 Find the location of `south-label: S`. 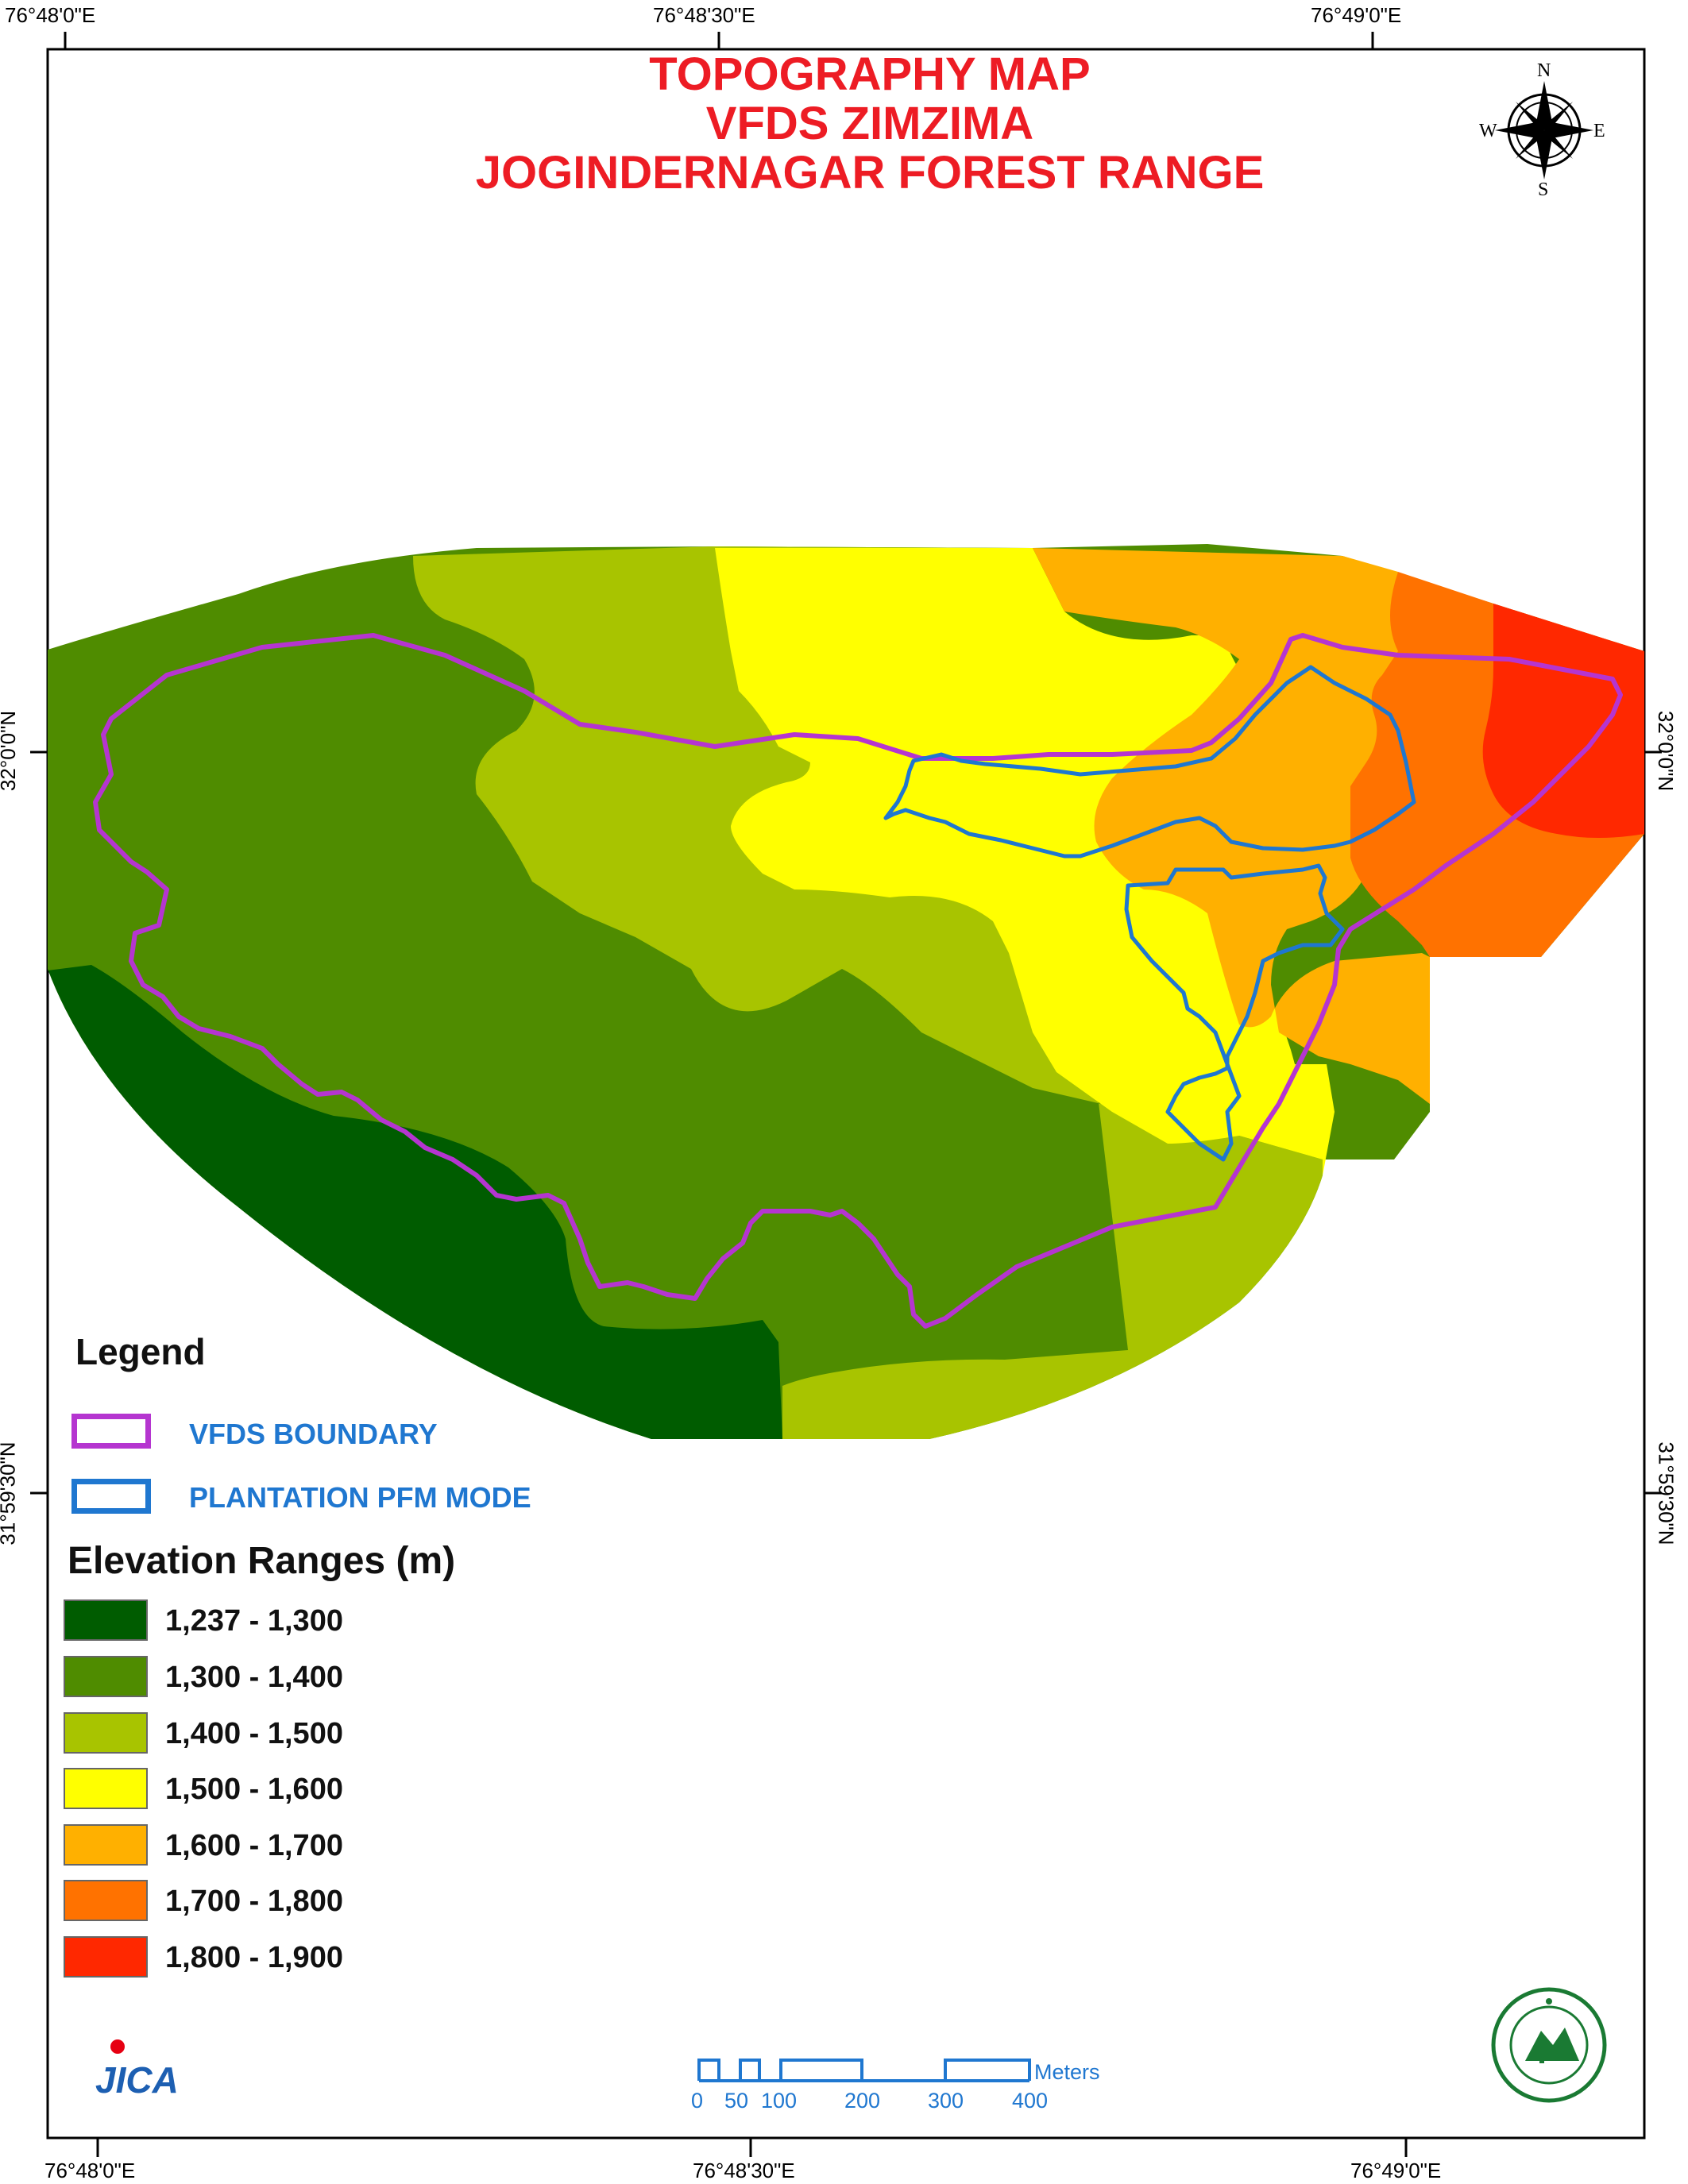

south-label: S is located at coordinates (1544, 189).